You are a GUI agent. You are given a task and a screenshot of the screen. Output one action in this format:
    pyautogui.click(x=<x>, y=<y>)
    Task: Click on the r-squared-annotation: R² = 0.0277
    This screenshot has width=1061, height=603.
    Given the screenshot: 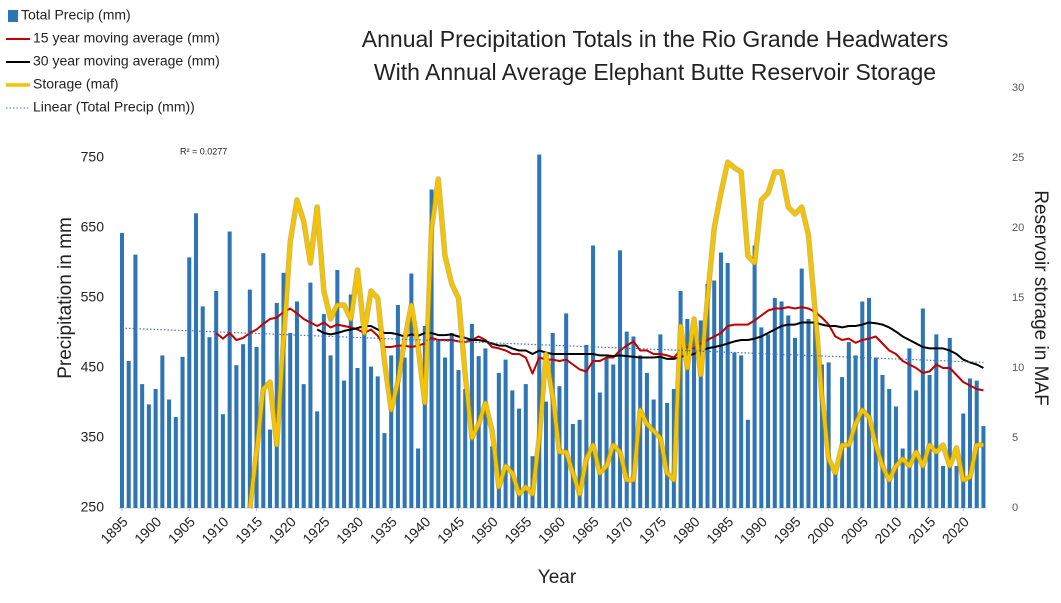 What is the action you would take?
    pyautogui.click(x=203, y=151)
    